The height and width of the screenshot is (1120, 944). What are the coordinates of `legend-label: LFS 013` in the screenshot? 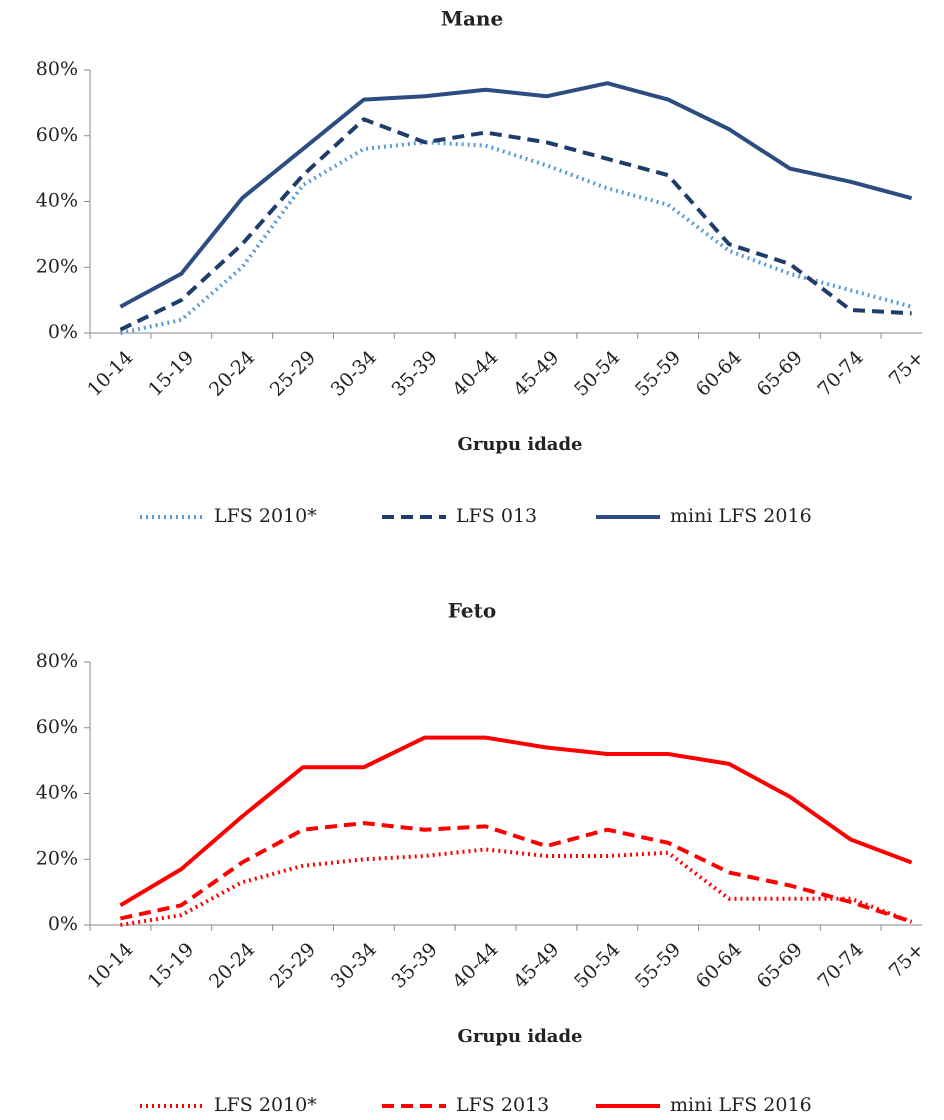 It's located at (496, 516).